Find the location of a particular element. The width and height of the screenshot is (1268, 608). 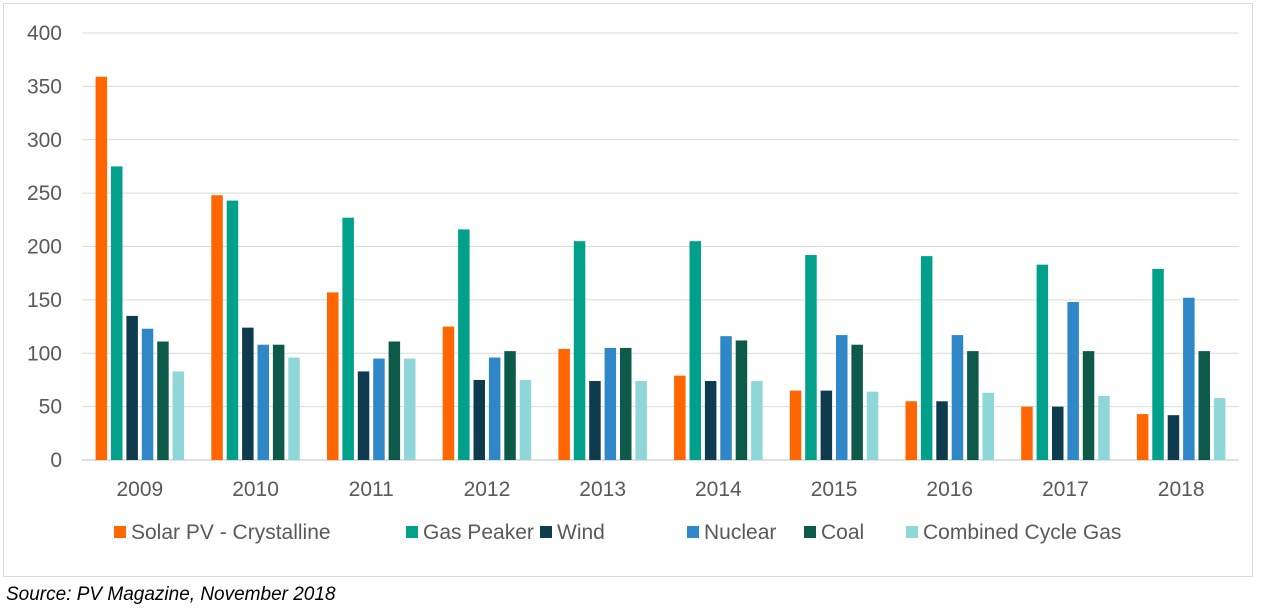

bar-coal-2012 is located at coordinates (510, 405).